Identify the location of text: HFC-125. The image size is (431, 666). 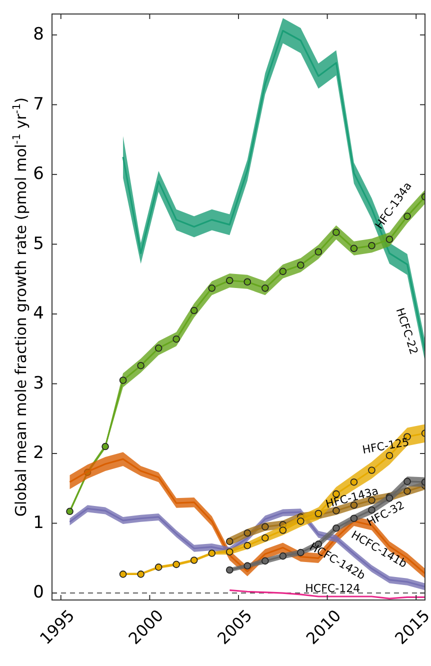
(385, 446).